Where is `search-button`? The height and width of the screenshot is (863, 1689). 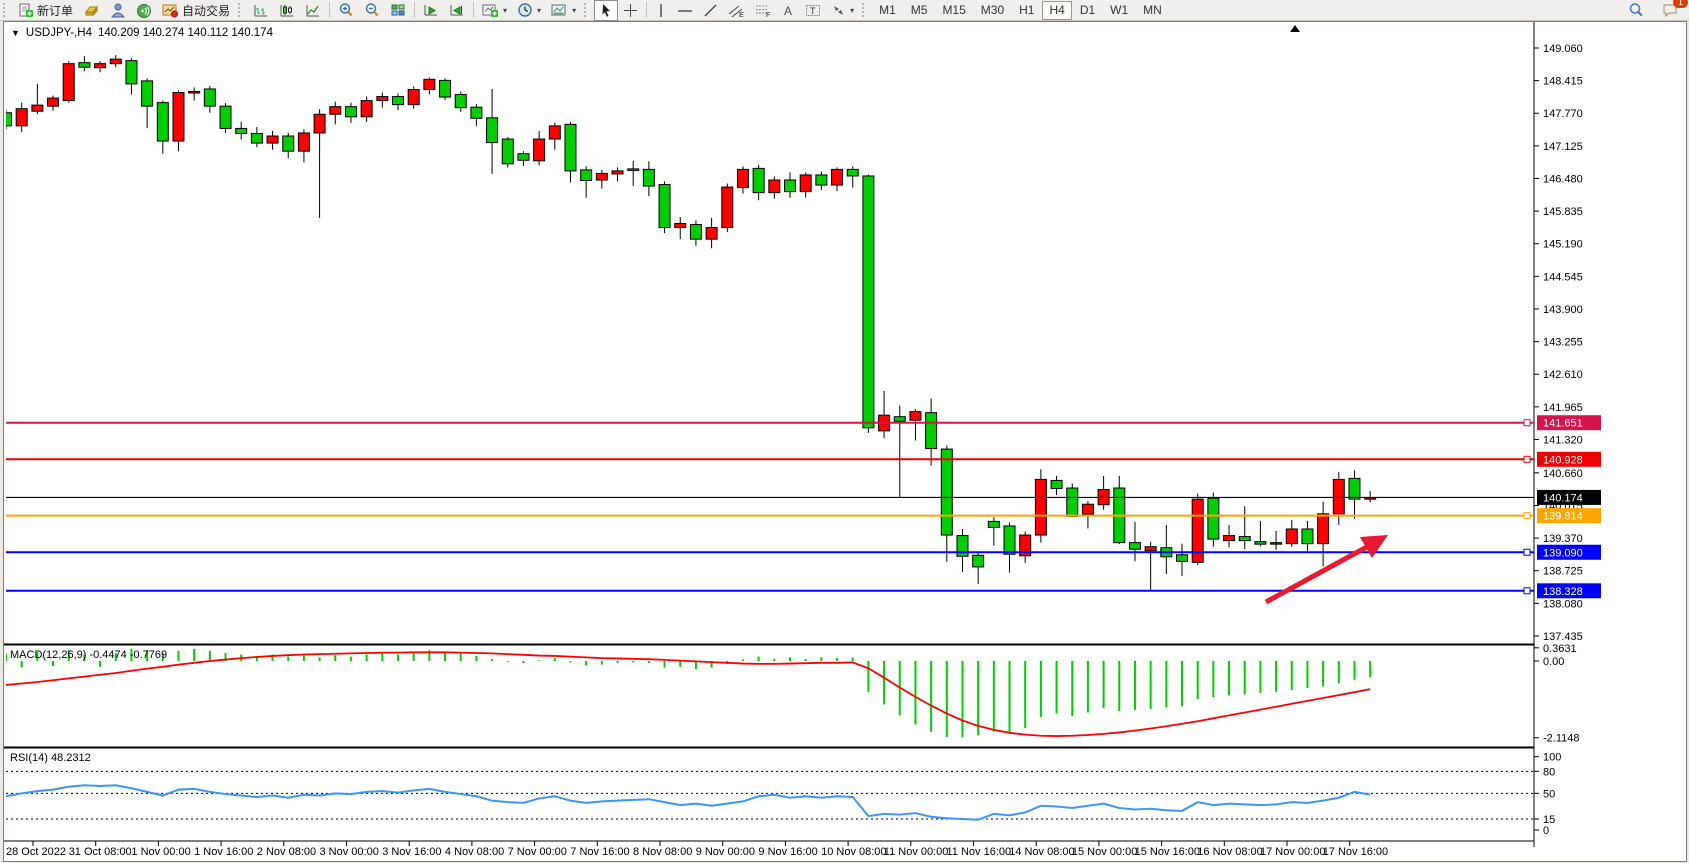
search-button is located at coordinates (1636, 10).